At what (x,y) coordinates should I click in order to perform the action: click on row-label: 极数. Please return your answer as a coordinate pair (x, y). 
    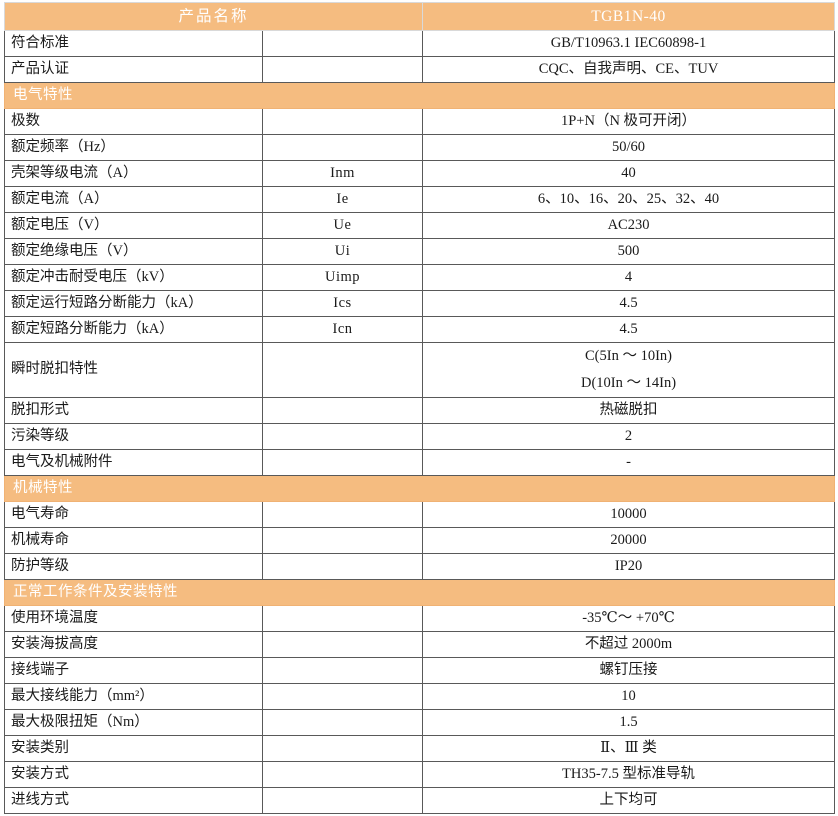
    Looking at the image, I should click on (133, 121).